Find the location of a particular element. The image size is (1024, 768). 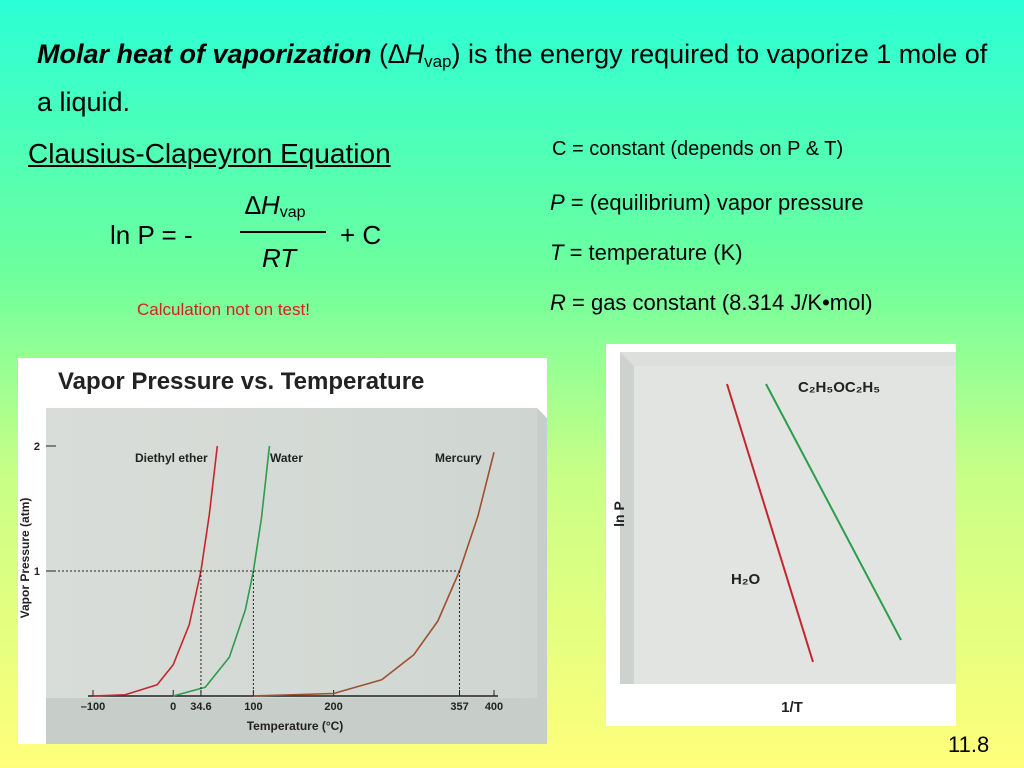

x-axis-label: Temperature (°C) is located at coordinates (295, 726).